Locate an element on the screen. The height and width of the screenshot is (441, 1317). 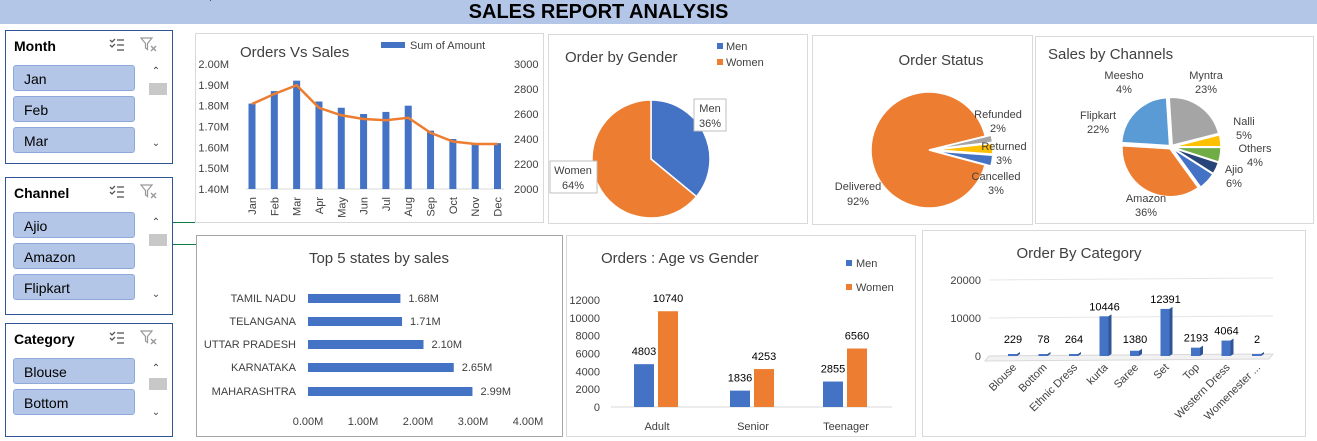
gridline is located at coordinates (1131, 279).